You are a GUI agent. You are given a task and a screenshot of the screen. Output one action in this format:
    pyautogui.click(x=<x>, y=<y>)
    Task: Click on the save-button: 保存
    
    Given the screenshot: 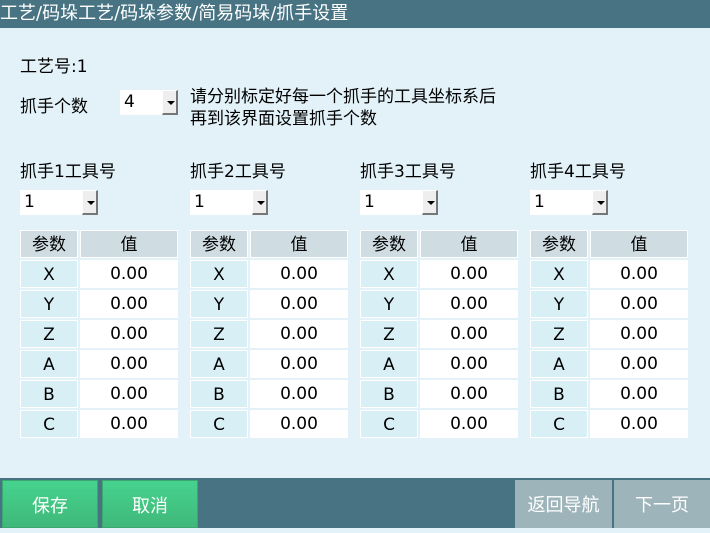 What is the action you would take?
    pyautogui.click(x=50, y=504)
    